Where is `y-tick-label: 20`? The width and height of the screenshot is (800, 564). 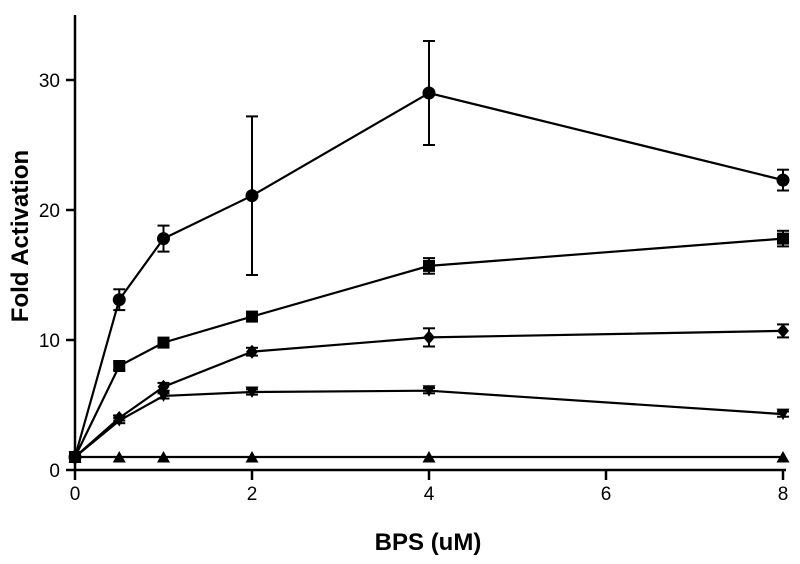
y-tick-label: 20 is located at coordinates (49, 211).